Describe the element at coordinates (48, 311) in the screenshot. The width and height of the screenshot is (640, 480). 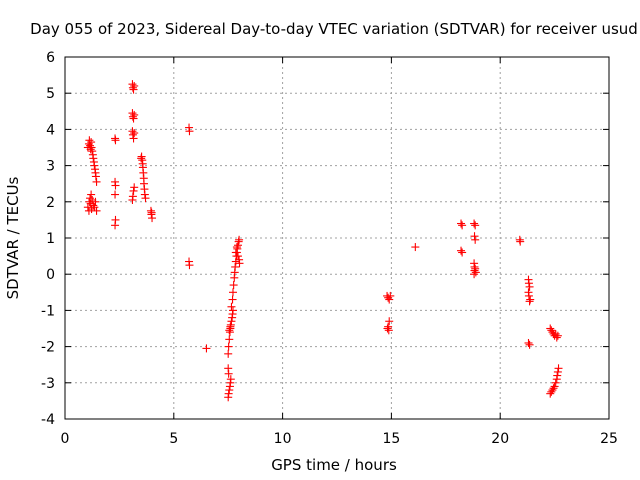
I see `y-tick-label: -1` at that location.